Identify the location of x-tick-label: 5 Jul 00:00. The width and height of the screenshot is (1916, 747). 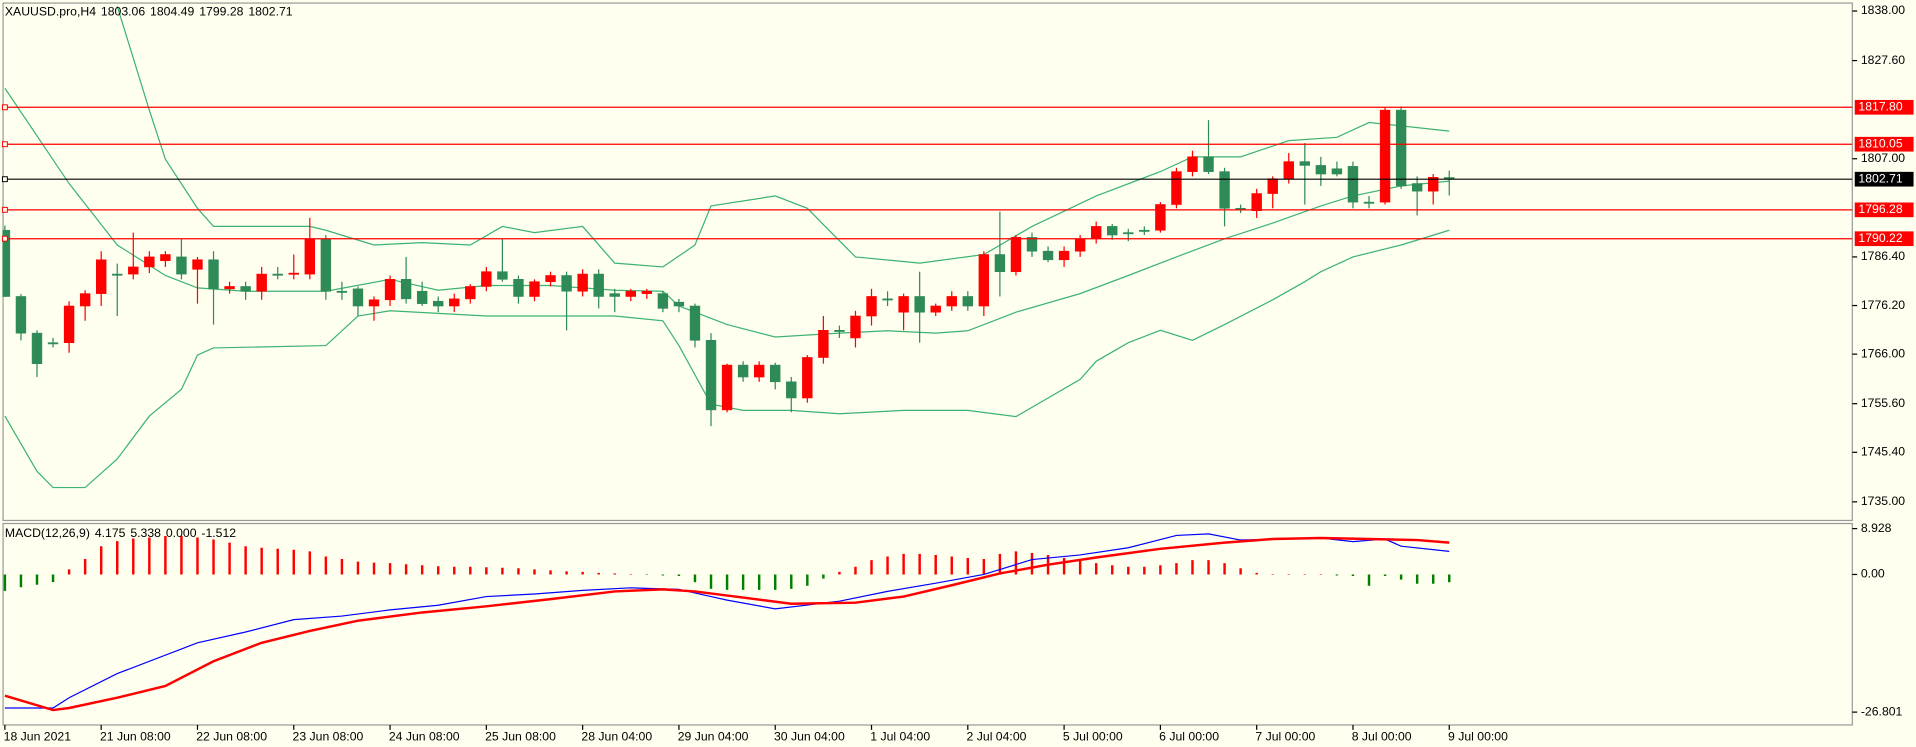
(1093, 736).